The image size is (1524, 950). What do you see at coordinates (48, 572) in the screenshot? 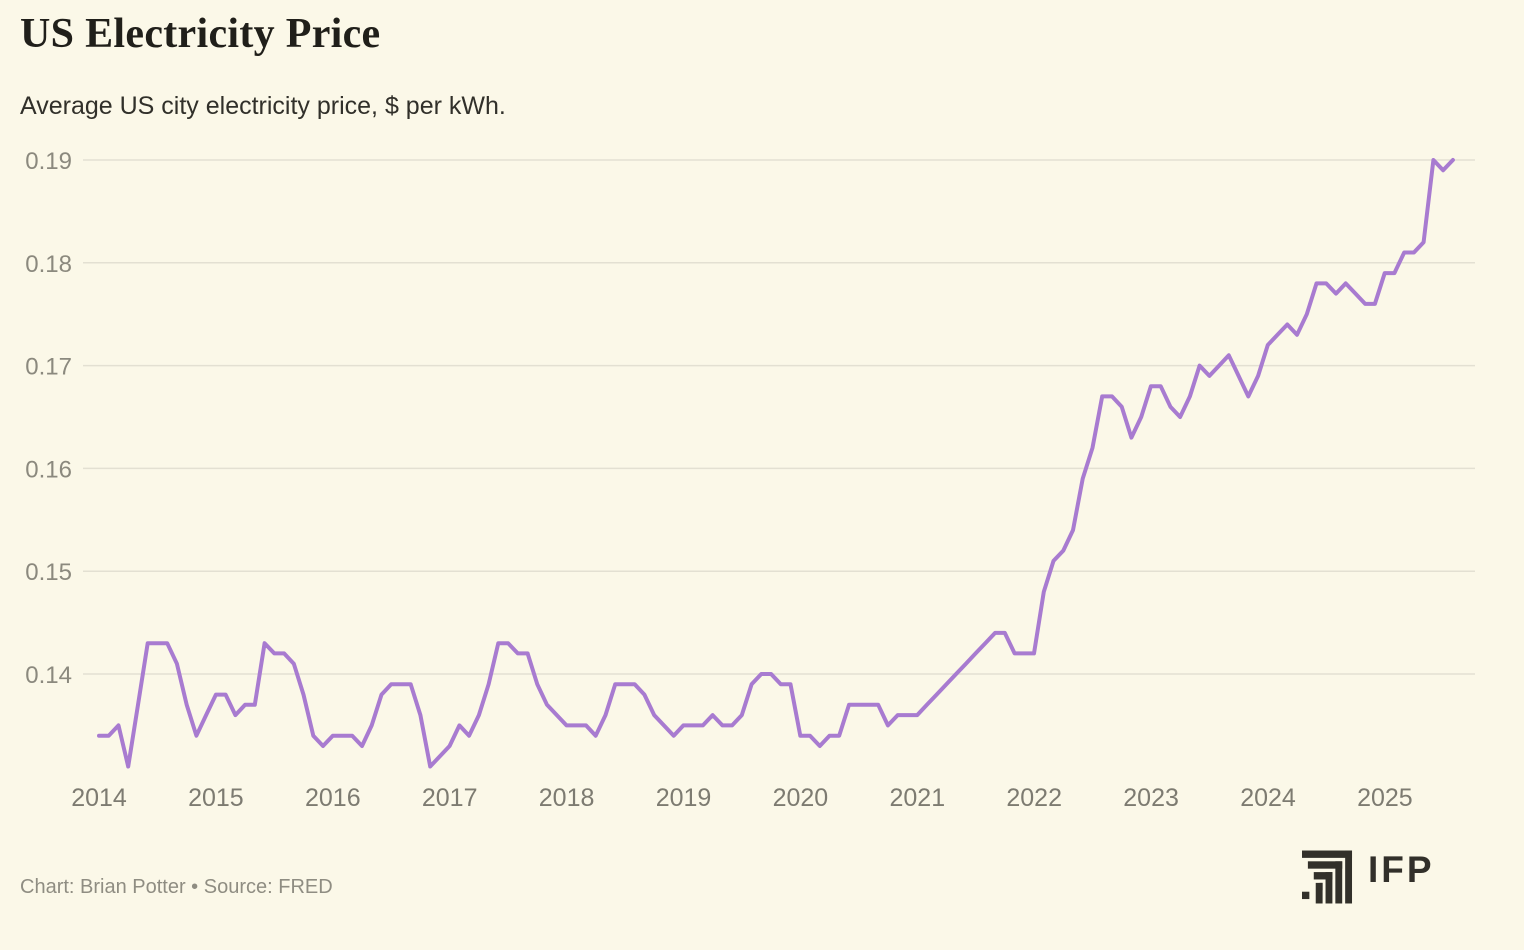
I see `y-tick-label: 0.15` at bounding box center [48, 572].